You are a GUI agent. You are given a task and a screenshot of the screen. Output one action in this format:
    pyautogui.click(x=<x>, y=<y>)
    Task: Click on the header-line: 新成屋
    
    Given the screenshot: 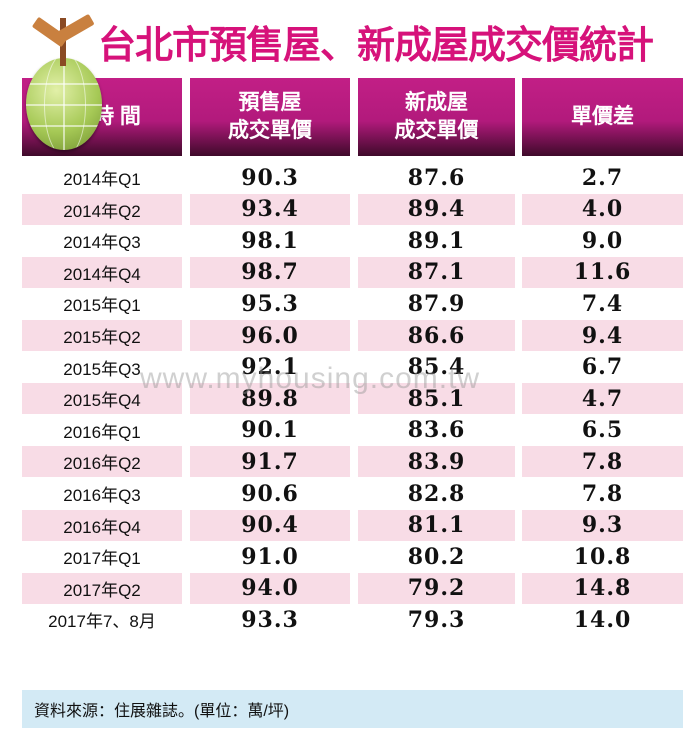 What is the action you would take?
    pyautogui.click(x=436, y=102)
    